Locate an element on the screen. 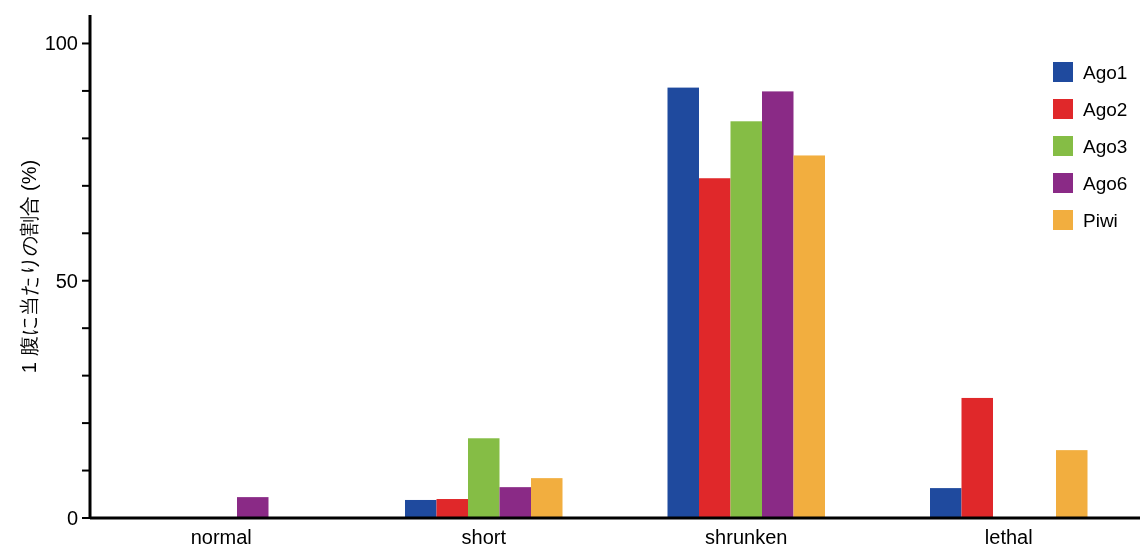 The width and height of the screenshot is (1144, 547). legend-label: Piwi is located at coordinates (1100, 220).